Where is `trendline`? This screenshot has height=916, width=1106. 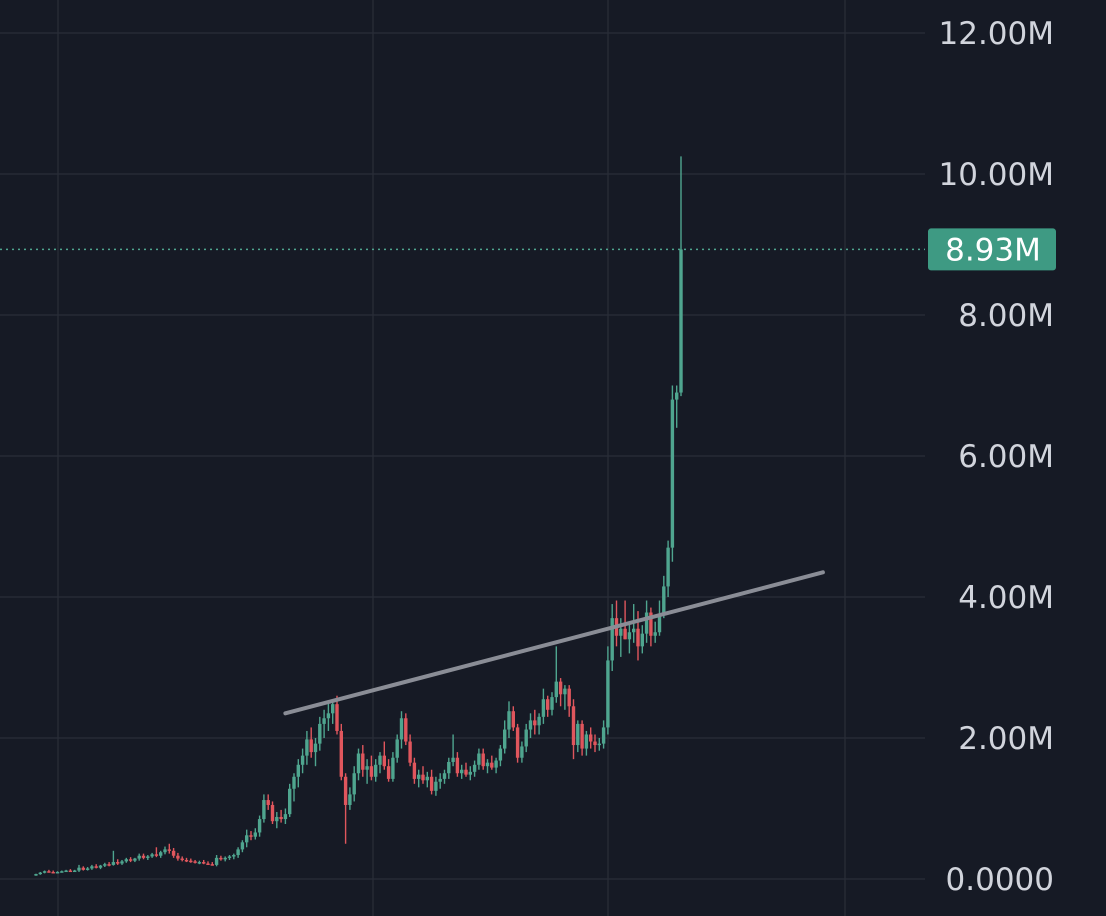 trendline is located at coordinates (554, 643).